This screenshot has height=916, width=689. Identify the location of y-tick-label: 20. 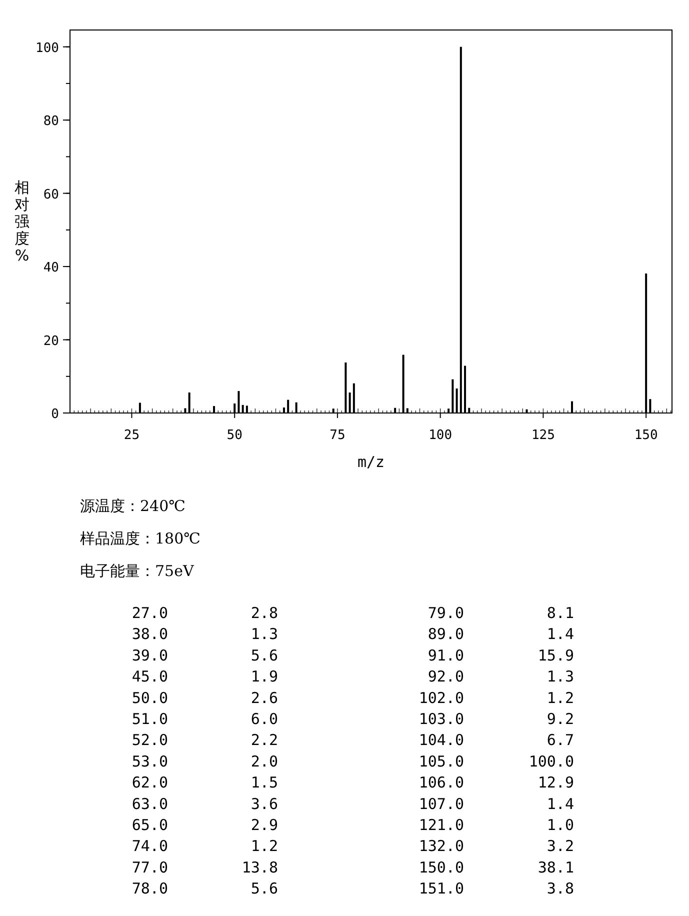
(51, 341).